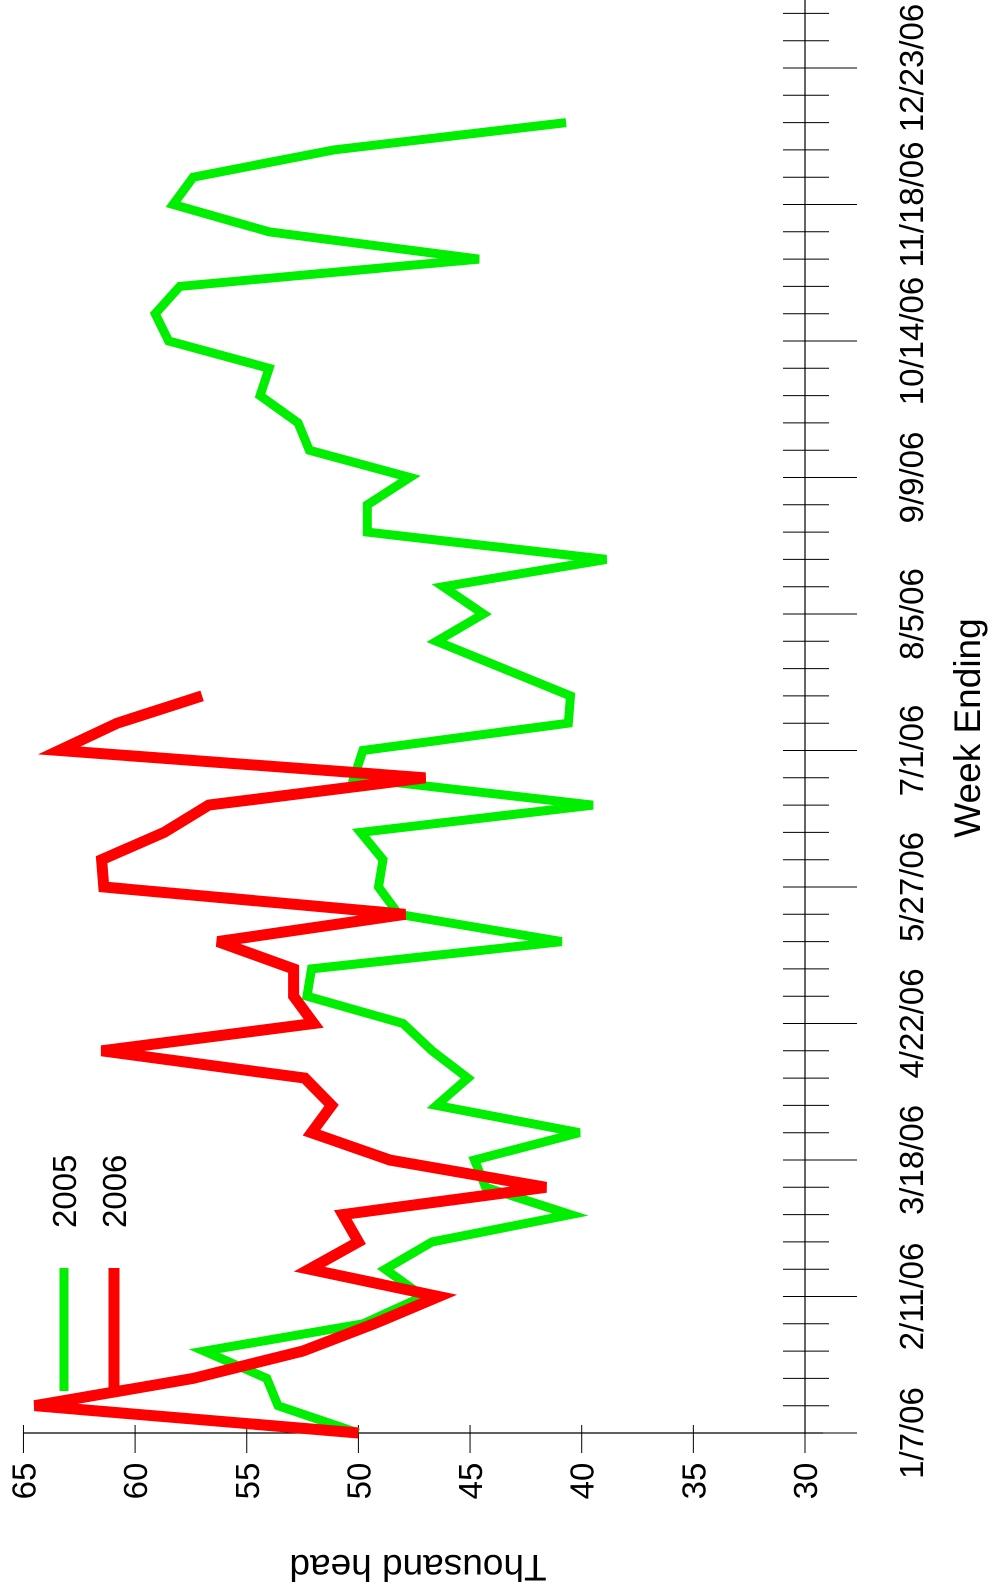  Describe the element at coordinates (114, 1191) in the screenshot. I see `legend-label-2006: 2006` at that location.